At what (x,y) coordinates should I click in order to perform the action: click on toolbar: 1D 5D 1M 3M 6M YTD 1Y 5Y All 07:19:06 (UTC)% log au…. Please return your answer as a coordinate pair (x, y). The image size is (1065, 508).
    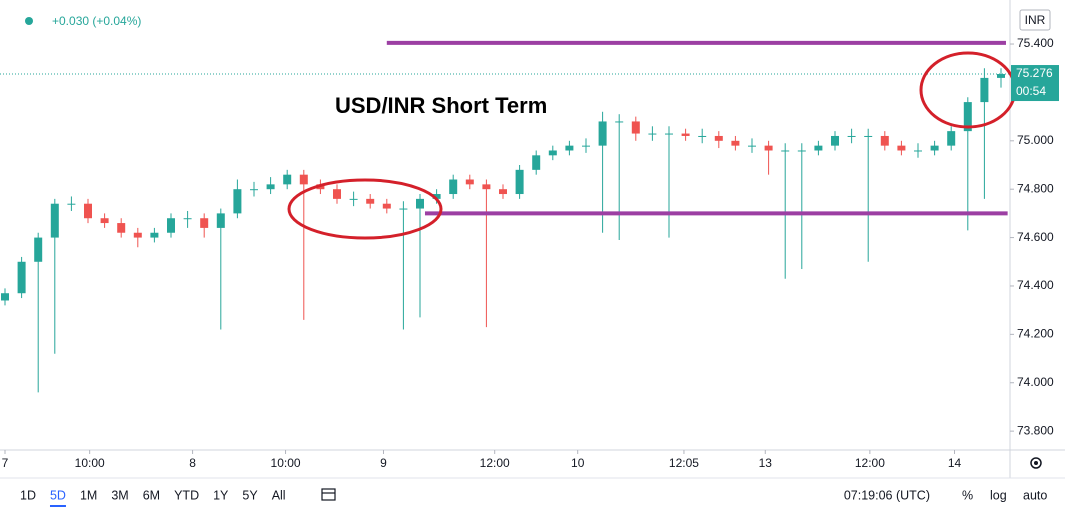
    Looking at the image, I should click on (533, 497).